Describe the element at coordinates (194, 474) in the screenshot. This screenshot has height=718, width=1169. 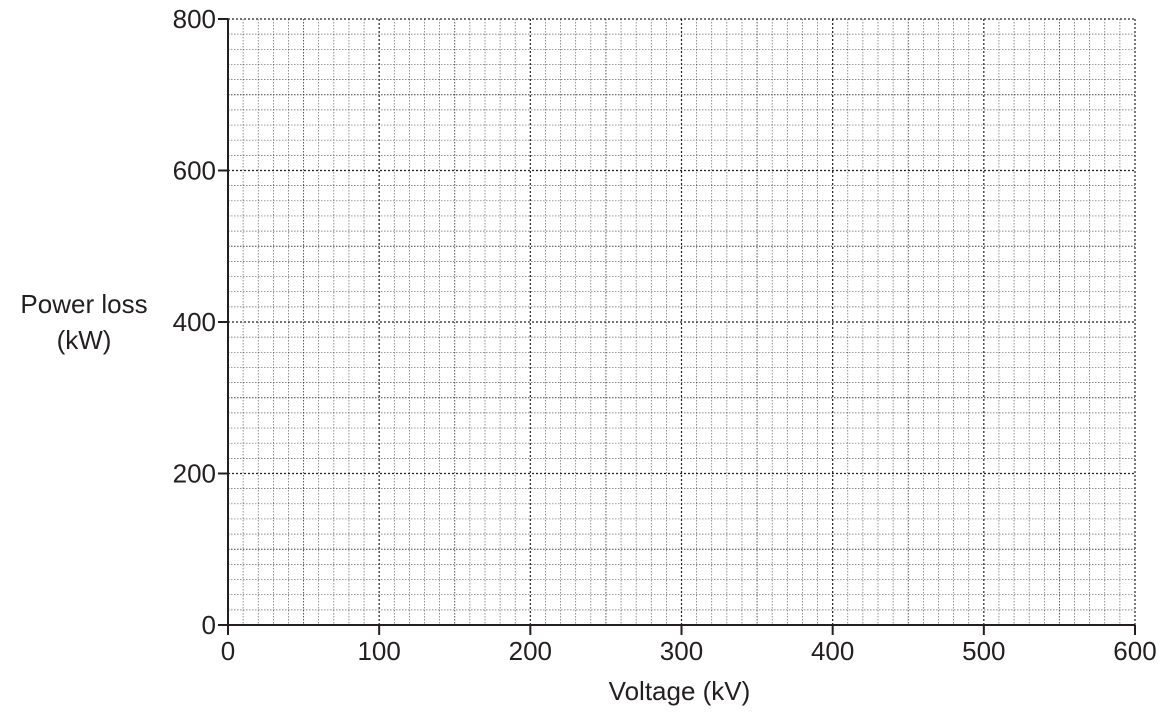
I see `y-tick-label: 200` at that location.